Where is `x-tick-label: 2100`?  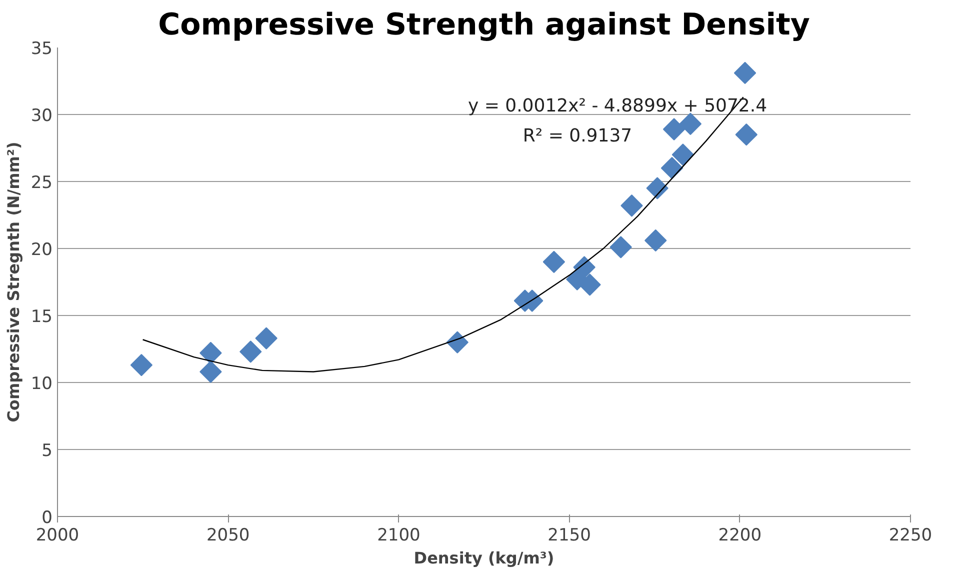 x-tick-label: 2100 is located at coordinates (398, 536).